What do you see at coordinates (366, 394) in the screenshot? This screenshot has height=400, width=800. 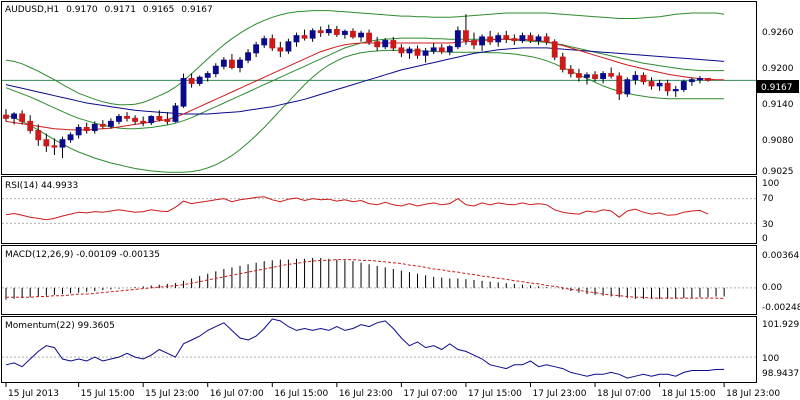 I see `time-axis-tick-label: 16 Jul 23:00` at bounding box center [366, 394].